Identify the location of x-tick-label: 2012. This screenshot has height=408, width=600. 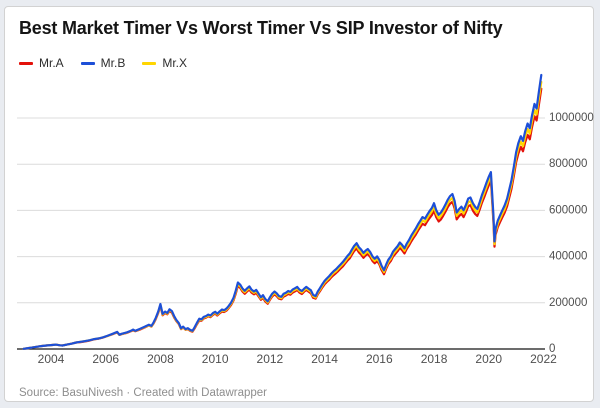
(270, 359).